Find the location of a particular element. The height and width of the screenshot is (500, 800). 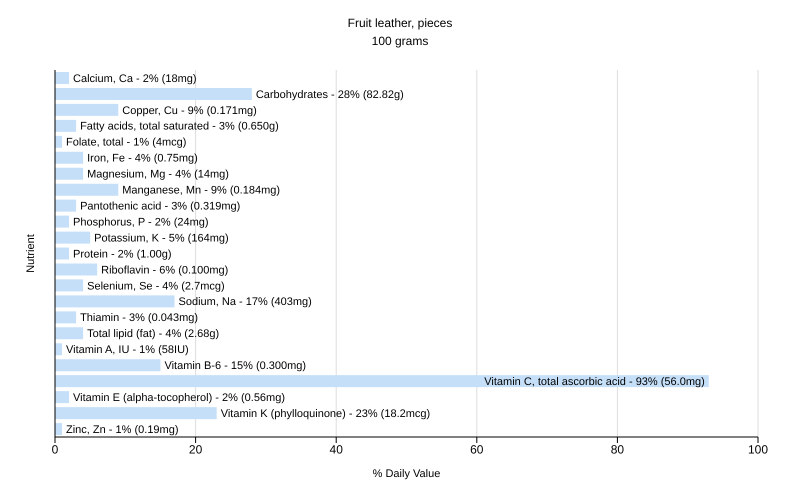

x-tick-label: 20 is located at coordinates (195, 449).